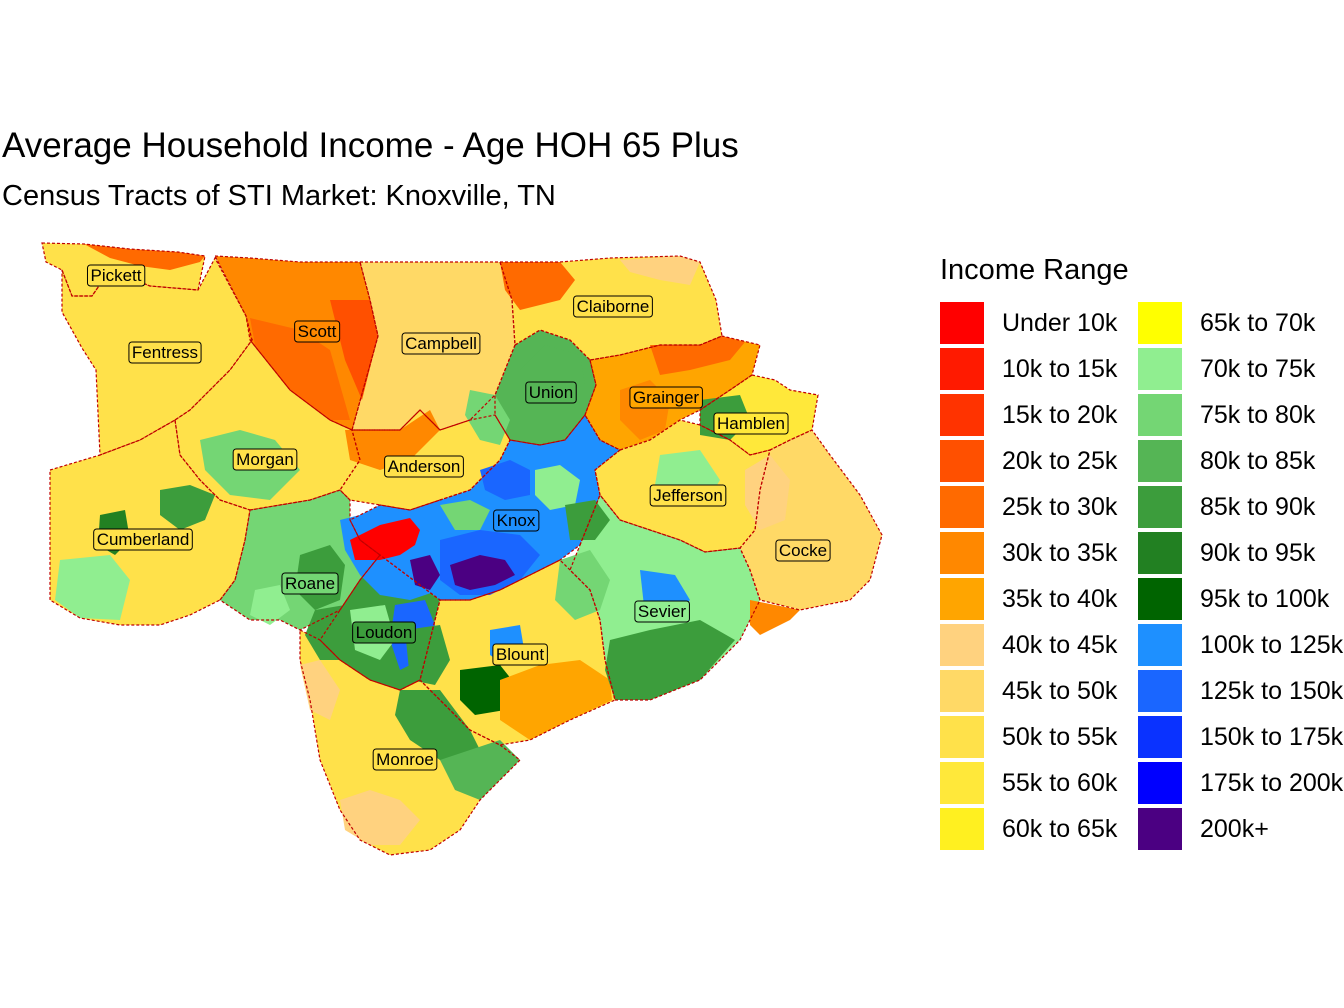  What do you see at coordinates (1272, 783) in the screenshot?
I see `legend-label: 175k to 200k` at bounding box center [1272, 783].